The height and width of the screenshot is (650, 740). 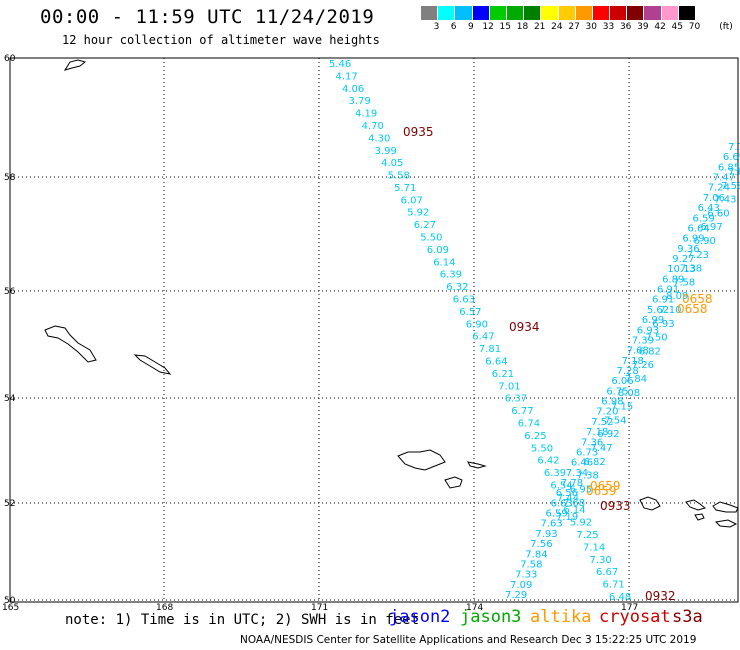 I want to click on ascending-track-value: 6.82, so click(x=650, y=351).